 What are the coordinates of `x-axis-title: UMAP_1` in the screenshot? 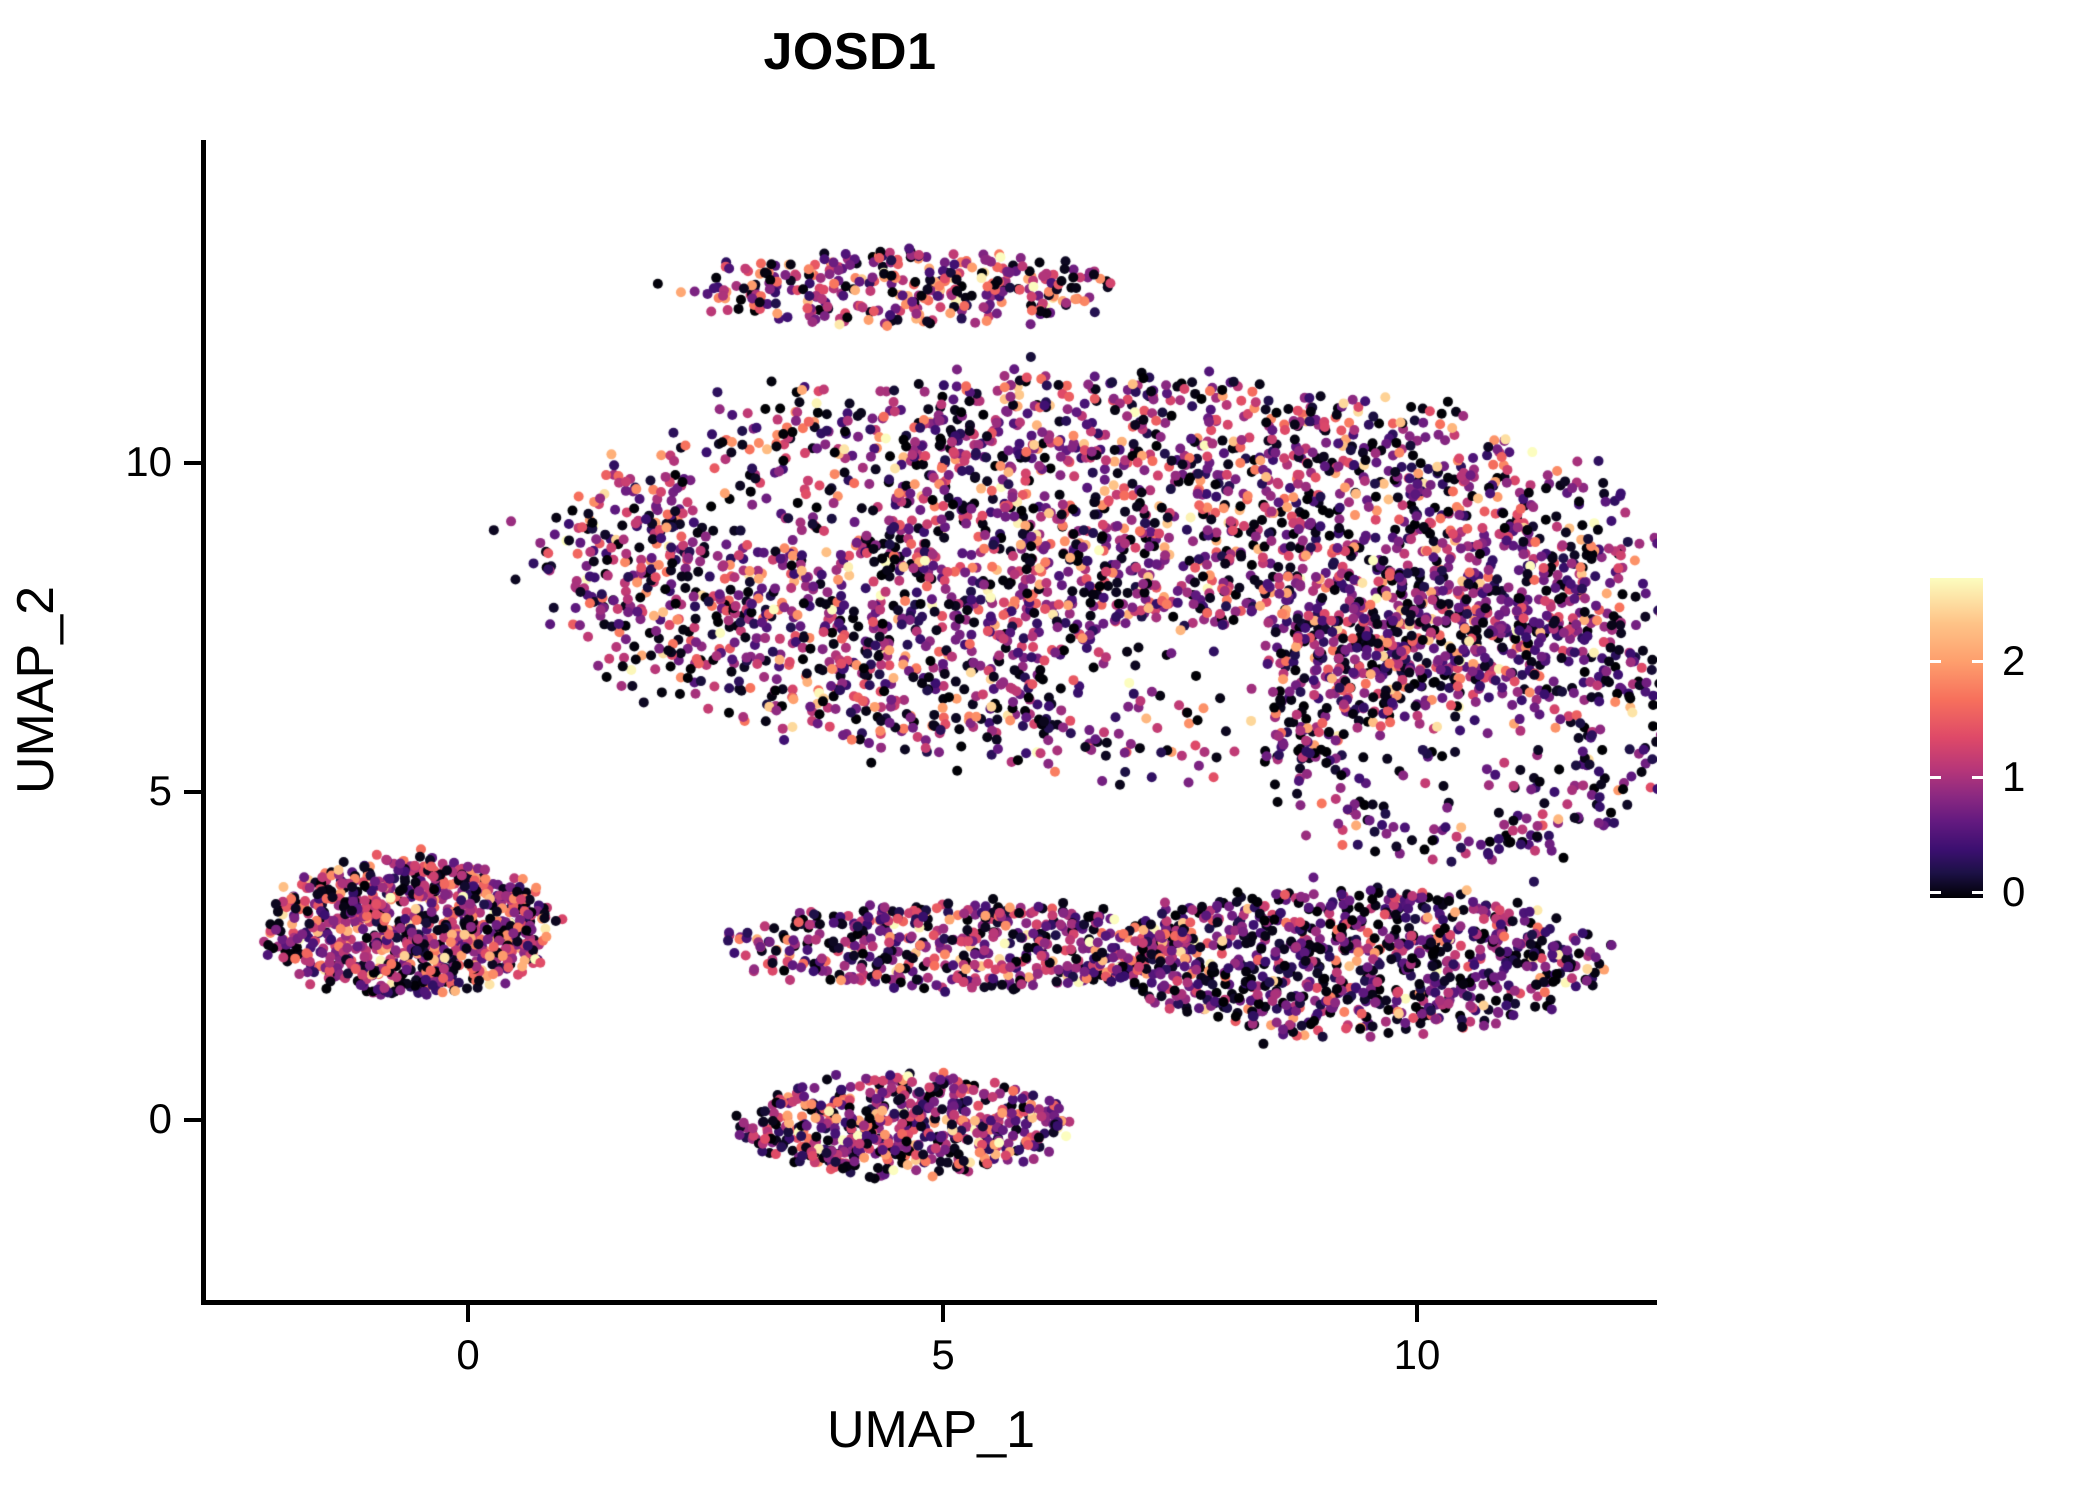 It's located at (931, 1430).